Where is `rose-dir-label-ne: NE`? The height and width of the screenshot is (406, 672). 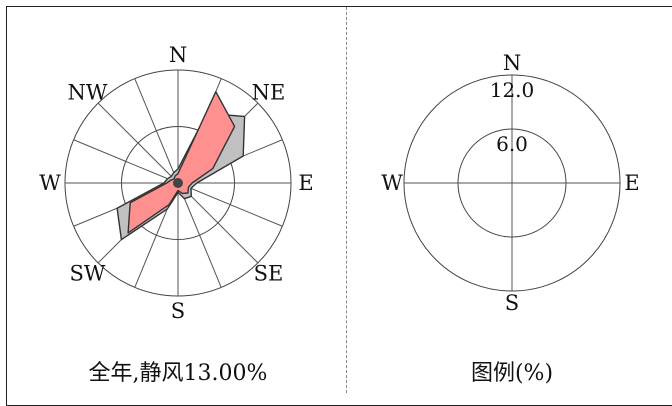 rose-dir-label-ne: NE is located at coordinates (269, 93).